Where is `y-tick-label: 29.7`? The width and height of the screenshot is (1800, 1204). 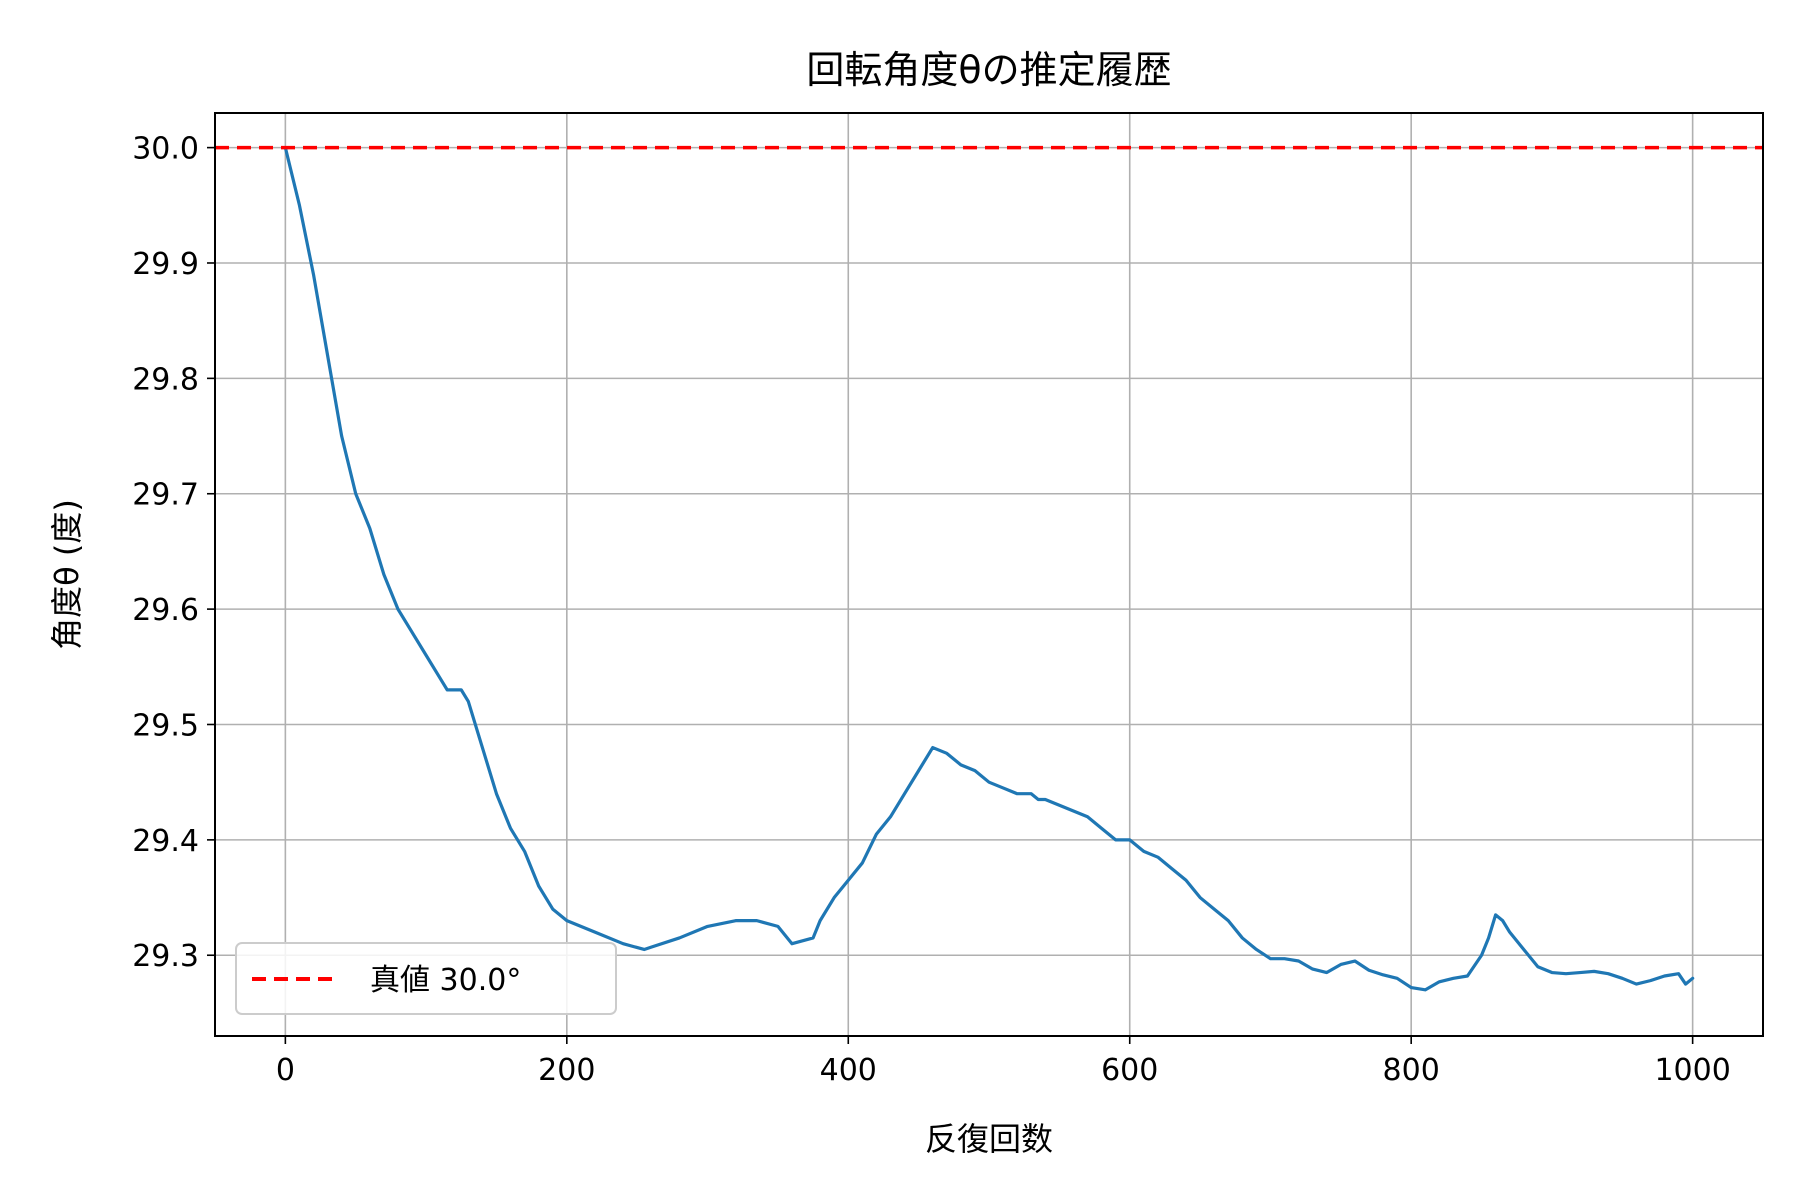
y-tick-label: 29.7 is located at coordinates (165, 495).